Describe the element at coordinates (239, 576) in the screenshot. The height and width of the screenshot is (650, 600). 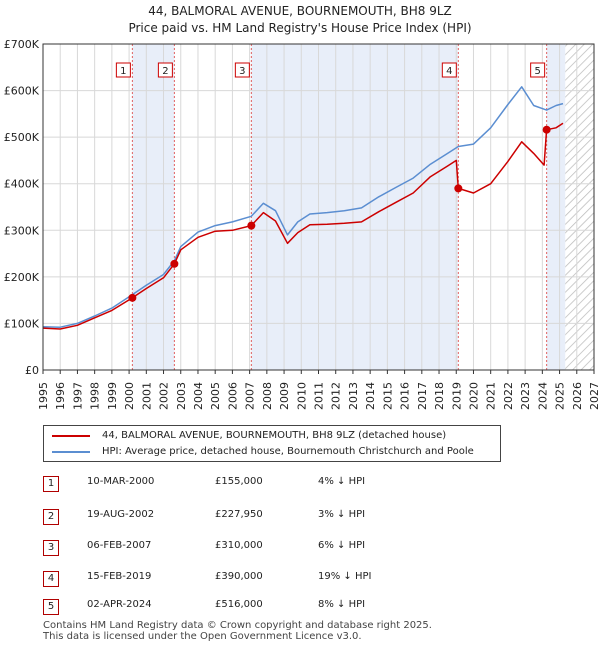
I see `row-price: £390,000` at that location.